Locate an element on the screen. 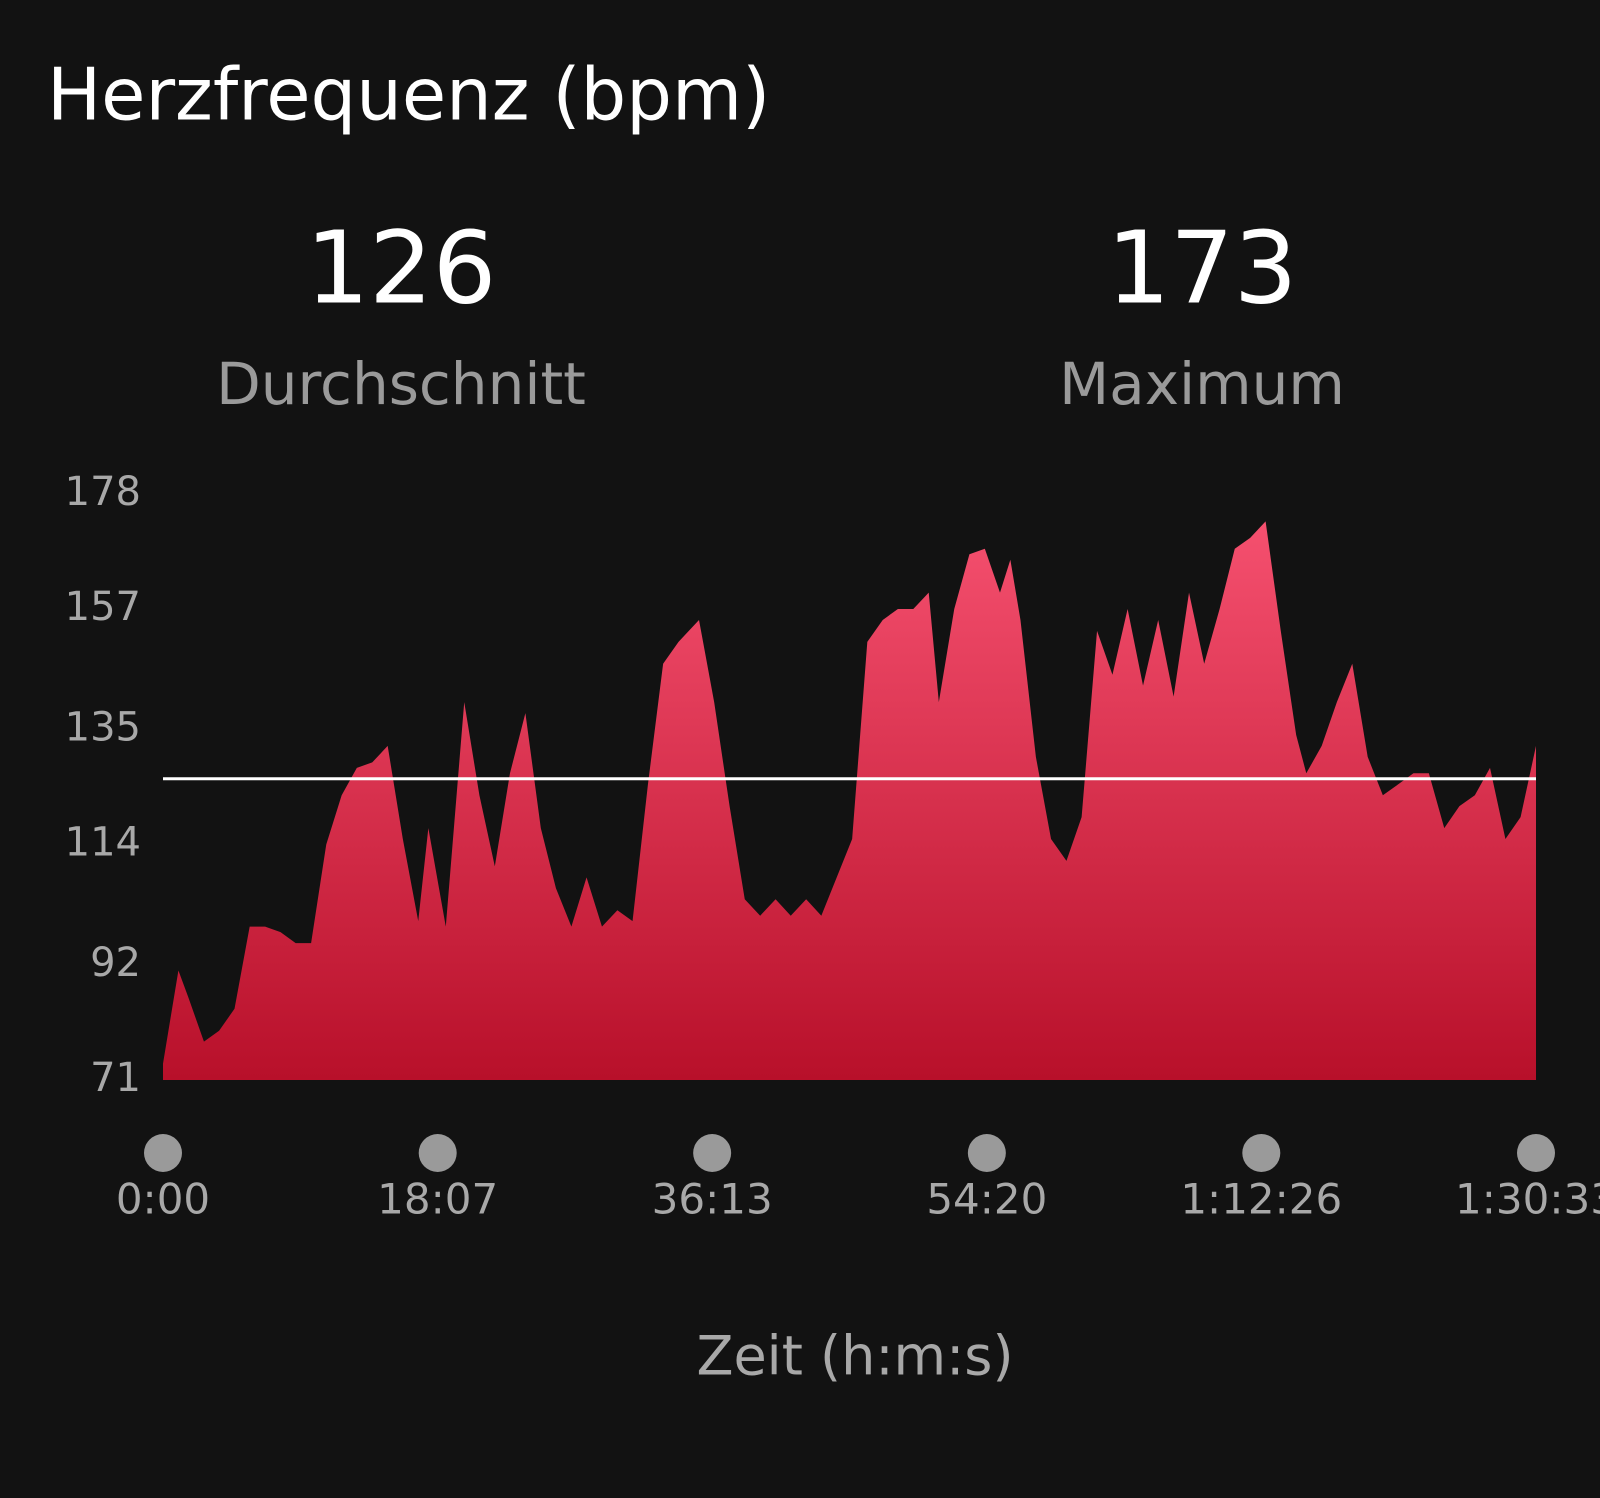 This screenshot has width=1600, height=1498. average-value: 126 is located at coordinates (401, 267).